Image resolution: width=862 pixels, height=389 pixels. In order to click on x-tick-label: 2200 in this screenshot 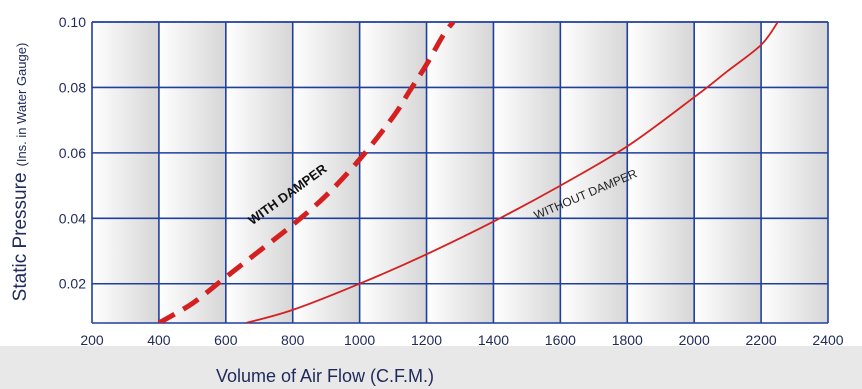, I will do `click(761, 340)`.